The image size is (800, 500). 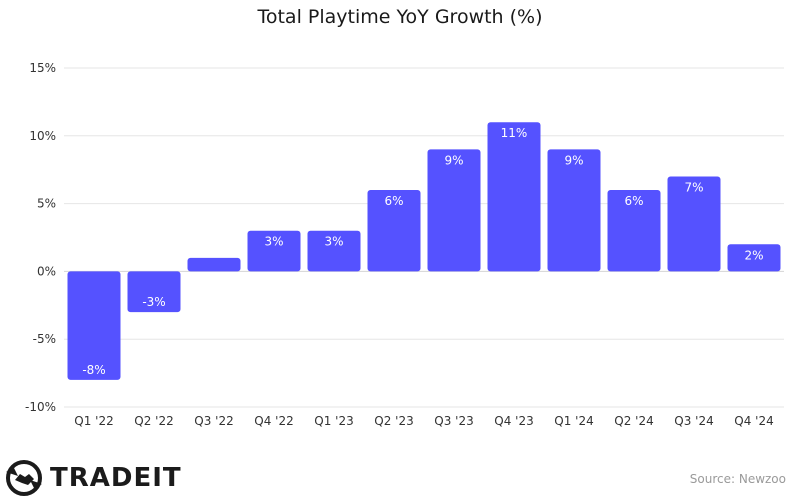 What do you see at coordinates (453, 421) in the screenshot?
I see `x-tick-label: Q3 '23` at bounding box center [453, 421].